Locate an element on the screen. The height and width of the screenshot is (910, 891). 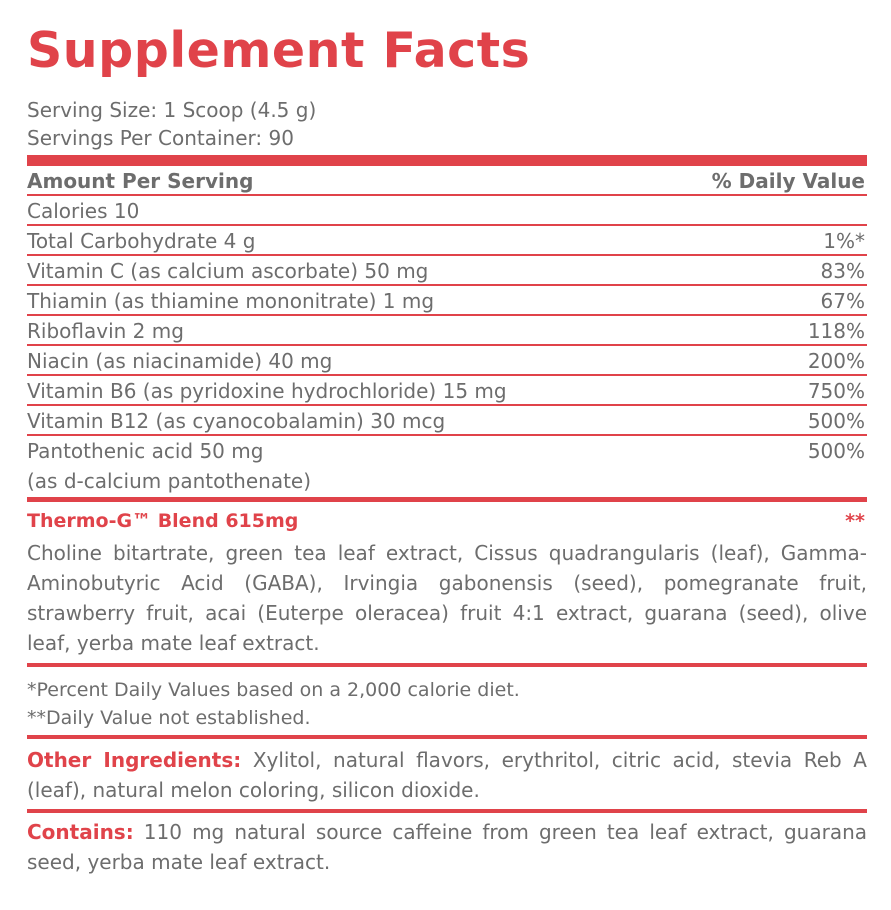
nutrient-dv: 83% is located at coordinates (842, 271).